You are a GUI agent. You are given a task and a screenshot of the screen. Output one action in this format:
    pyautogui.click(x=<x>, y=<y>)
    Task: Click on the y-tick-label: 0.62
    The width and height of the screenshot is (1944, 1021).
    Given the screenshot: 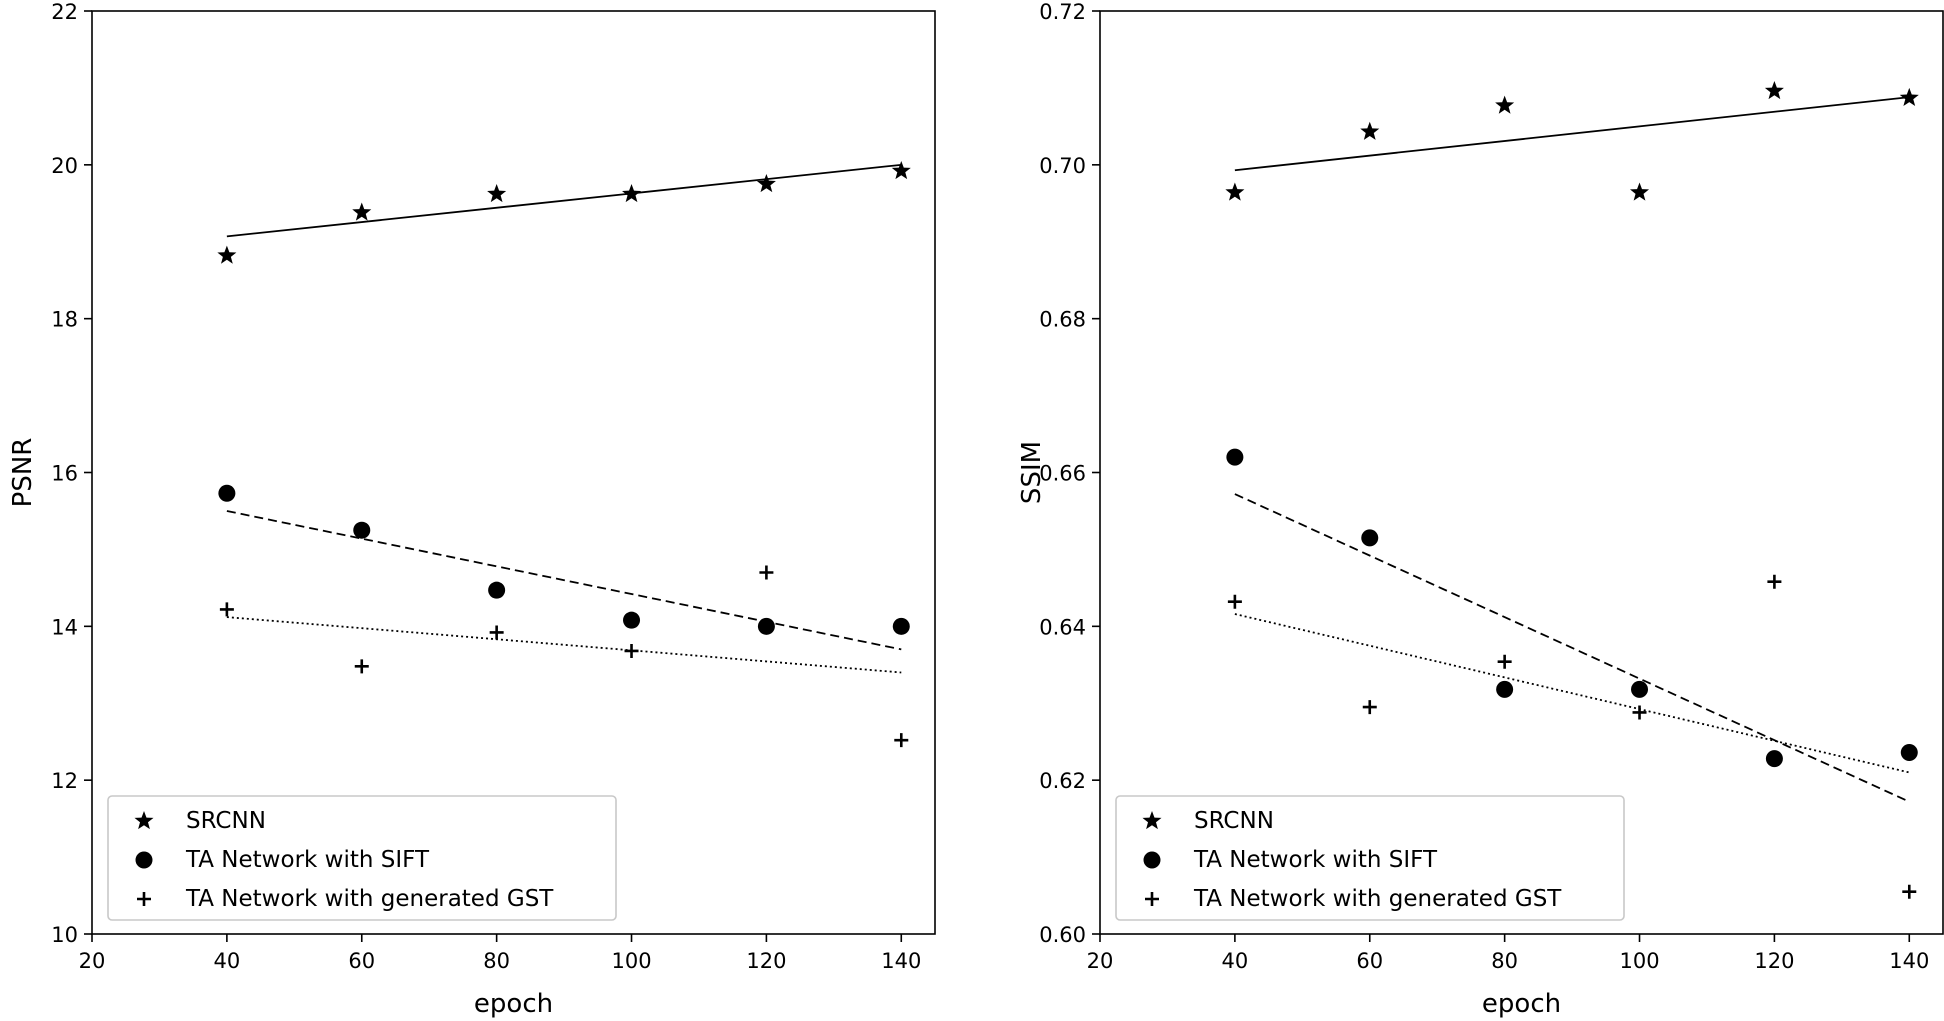 What is the action you would take?
    pyautogui.click(x=1062, y=781)
    